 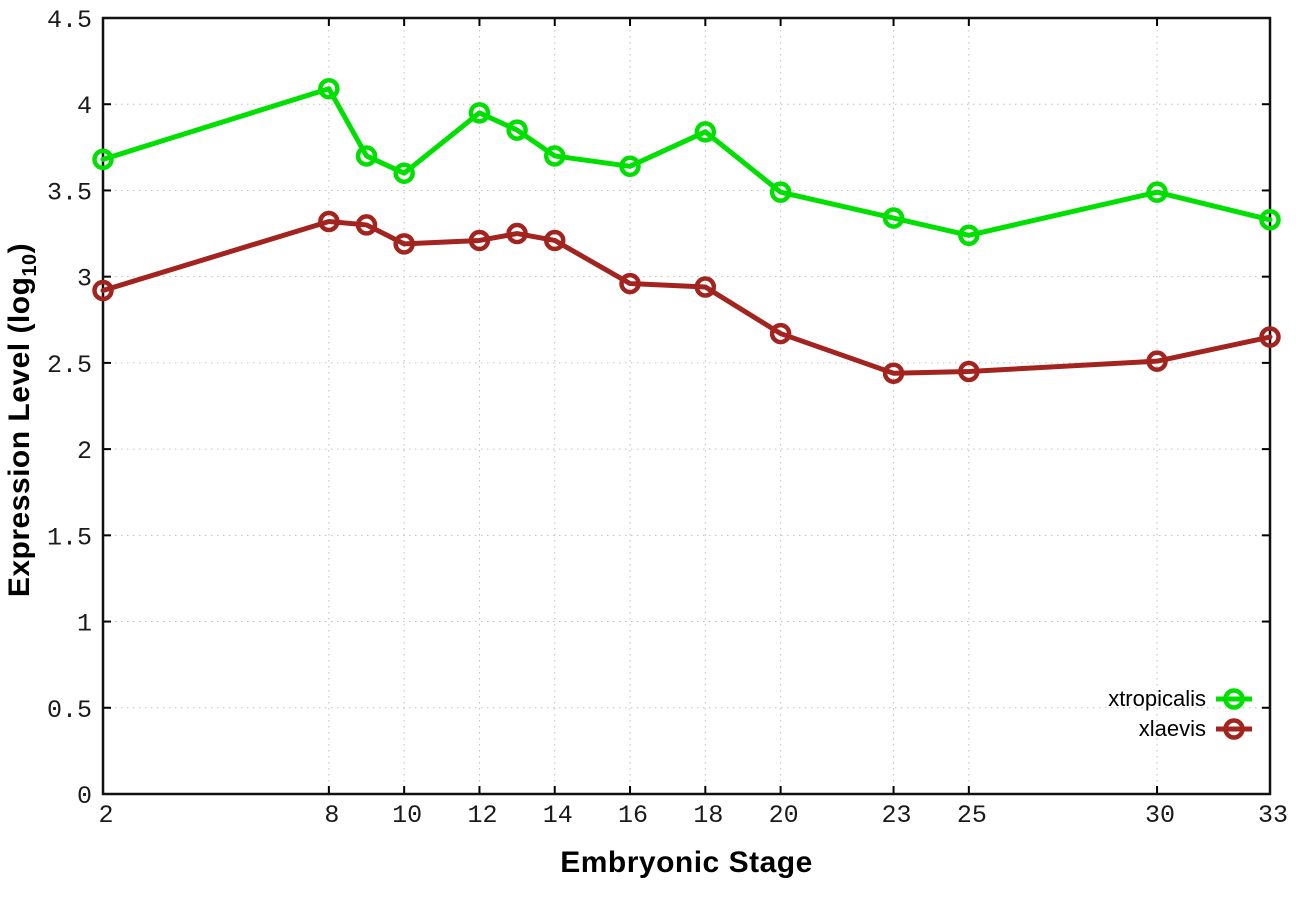 I want to click on legend-label-xtropicalis: xtropicalis, so click(x=1157, y=698).